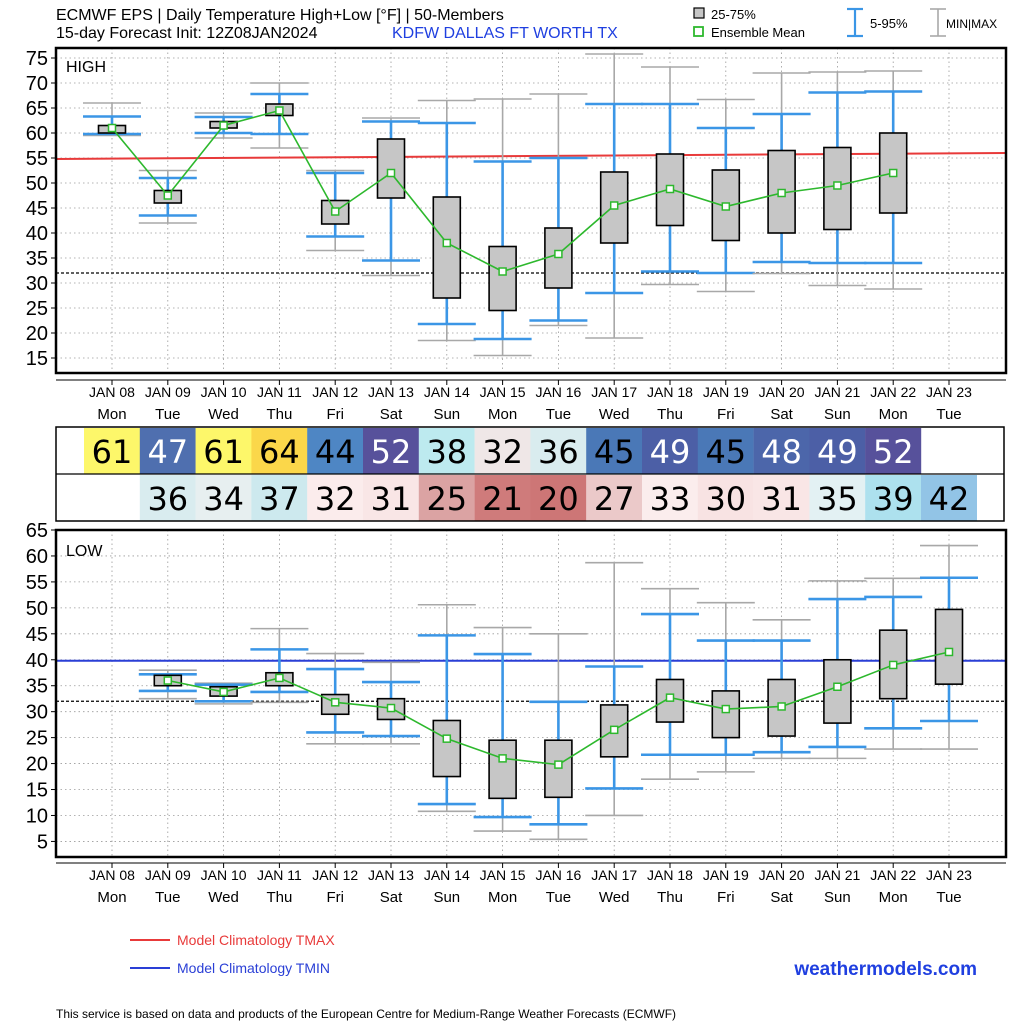 This screenshot has width=1024, height=1024. Describe the element at coordinates (893, 875) in the screenshot. I see `low-xtick-date: JAN 22` at that location.